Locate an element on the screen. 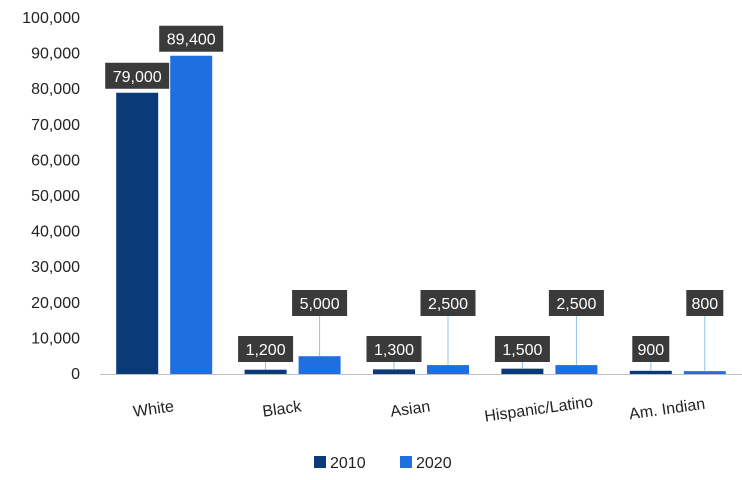  y-tick-label: 50,000 is located at coordinates (55, 196).